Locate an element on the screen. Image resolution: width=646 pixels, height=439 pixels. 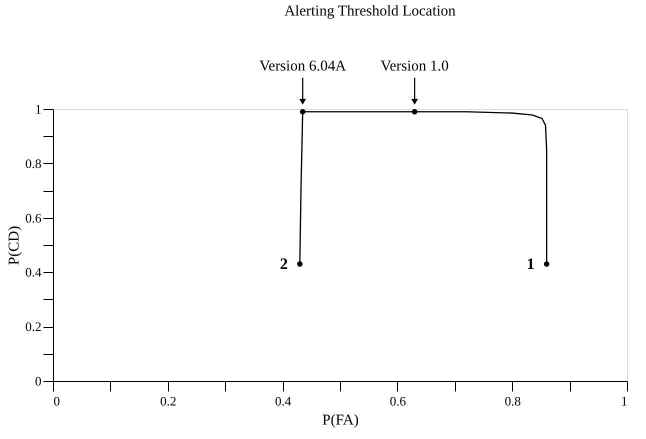
x-tick-label: 0.6 is located at coordinates (398, 401).